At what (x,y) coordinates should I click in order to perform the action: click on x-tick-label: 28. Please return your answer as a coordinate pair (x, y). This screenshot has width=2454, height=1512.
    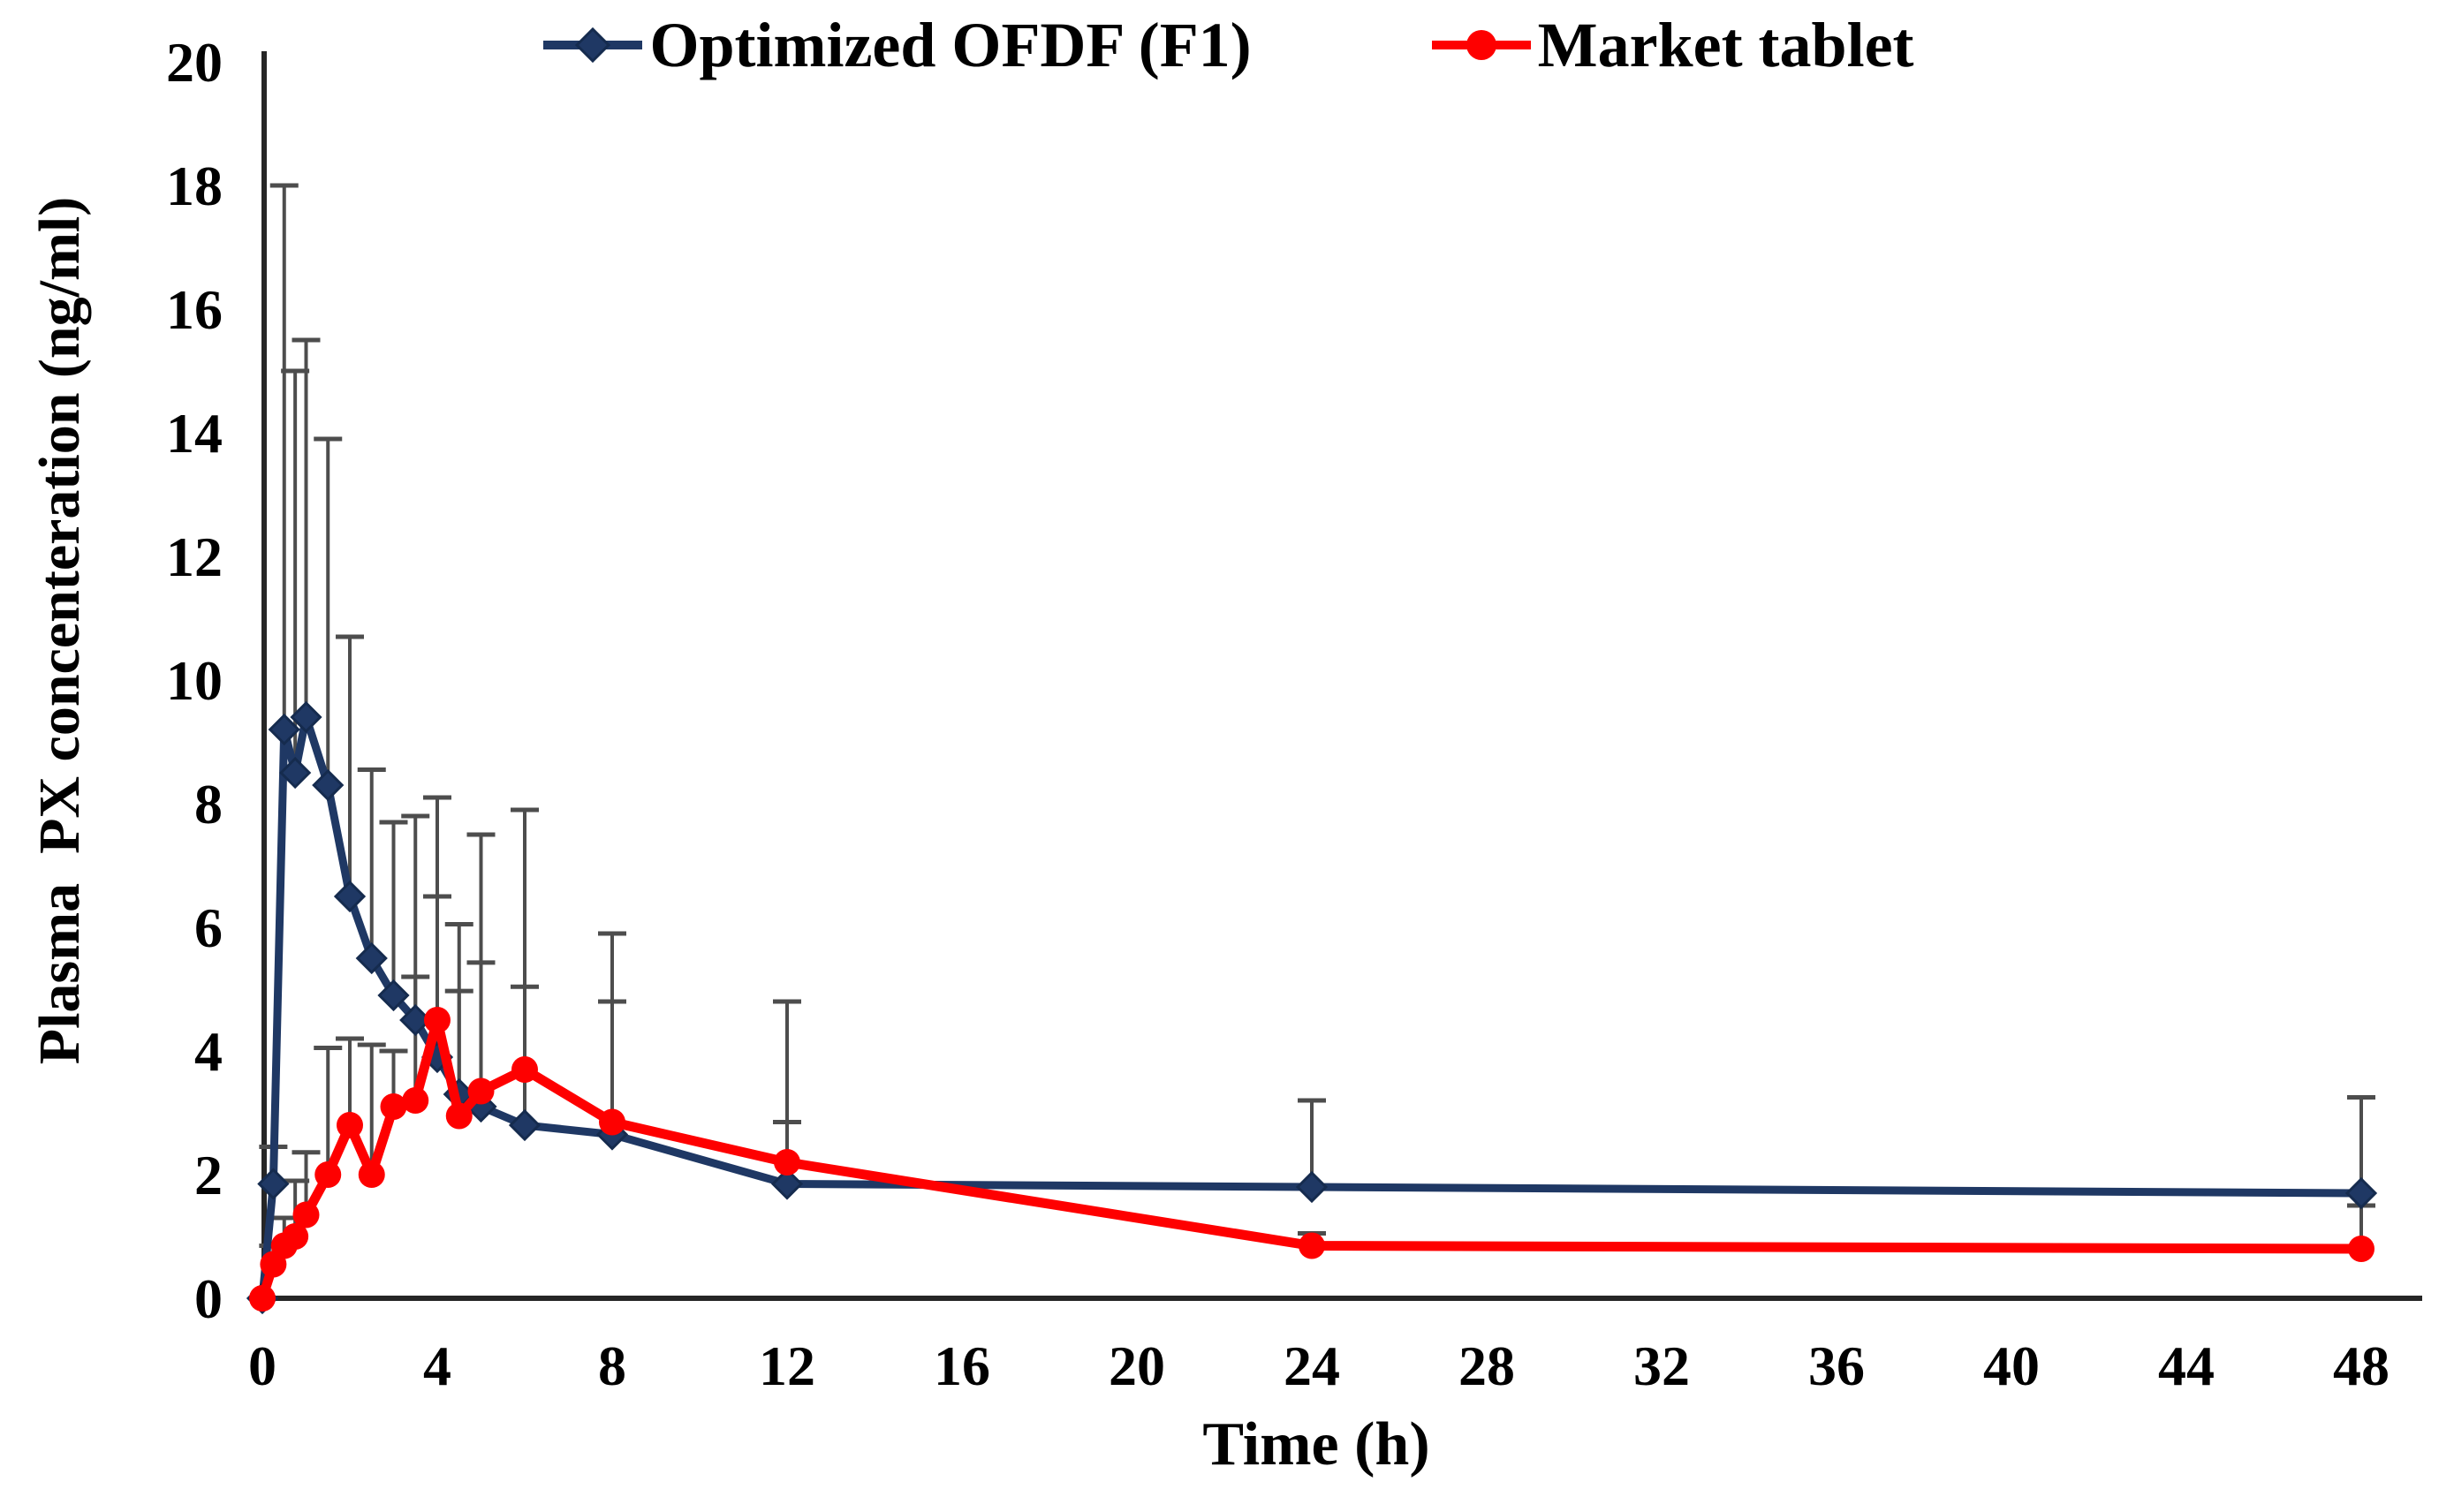
    Looking at the image, I should click on (1486, 1365).